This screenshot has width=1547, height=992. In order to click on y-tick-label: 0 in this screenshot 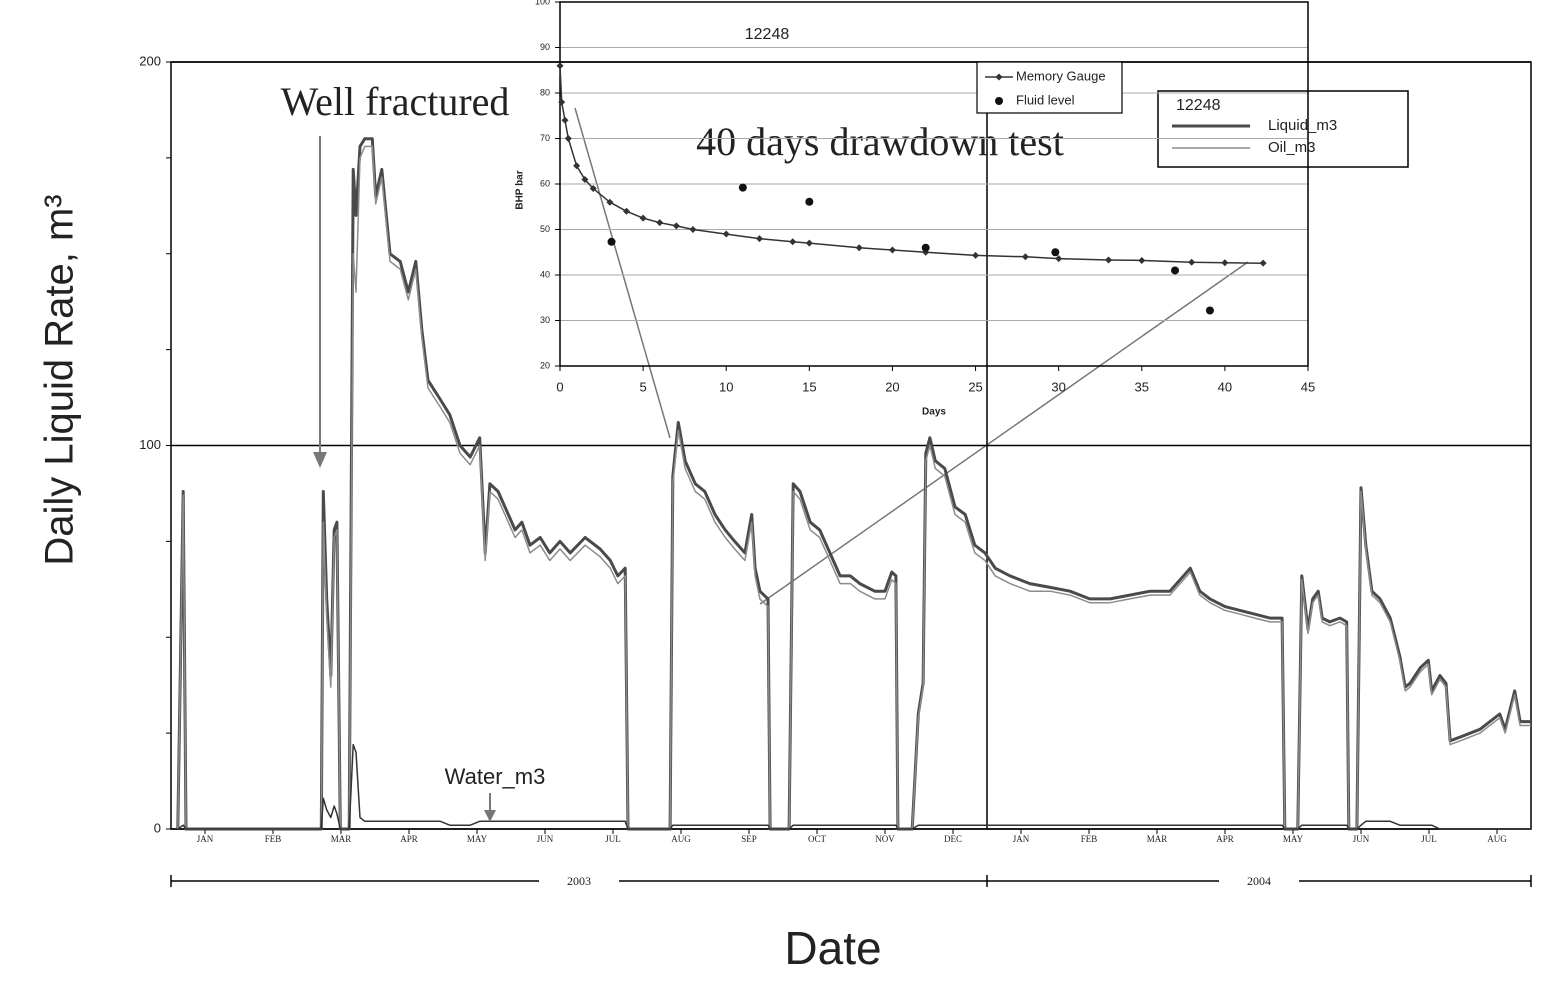, I will do `click(157, 827)`.